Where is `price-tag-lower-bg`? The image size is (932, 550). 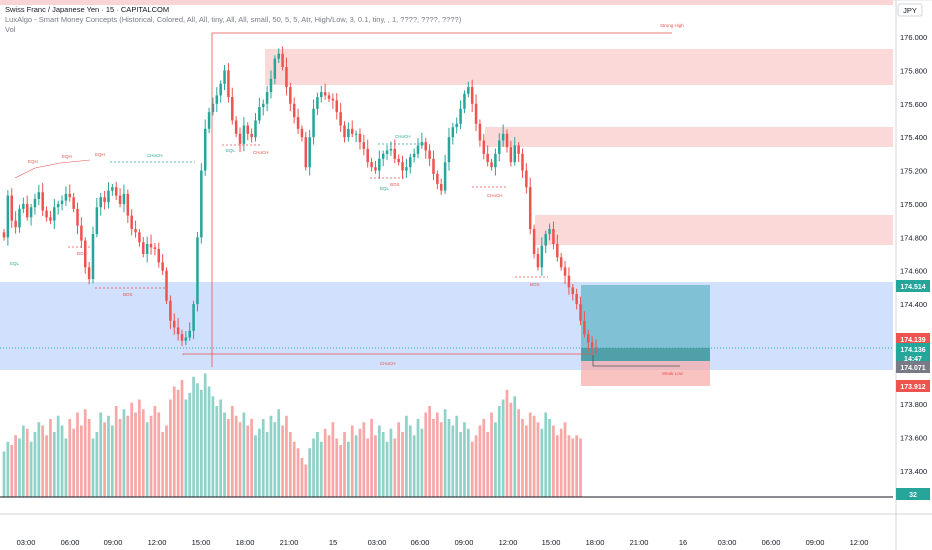 price-tag-lower-bg is located at coordinates (913, 367).